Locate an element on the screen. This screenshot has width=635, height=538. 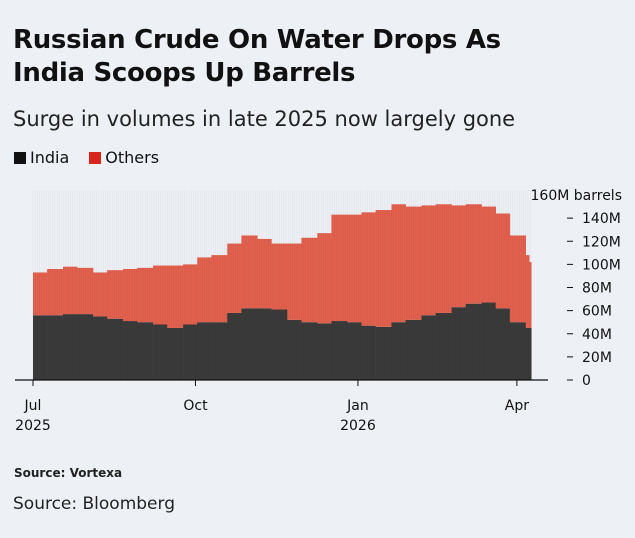
legend-label-others: Others is located at coordinates (132, 157).